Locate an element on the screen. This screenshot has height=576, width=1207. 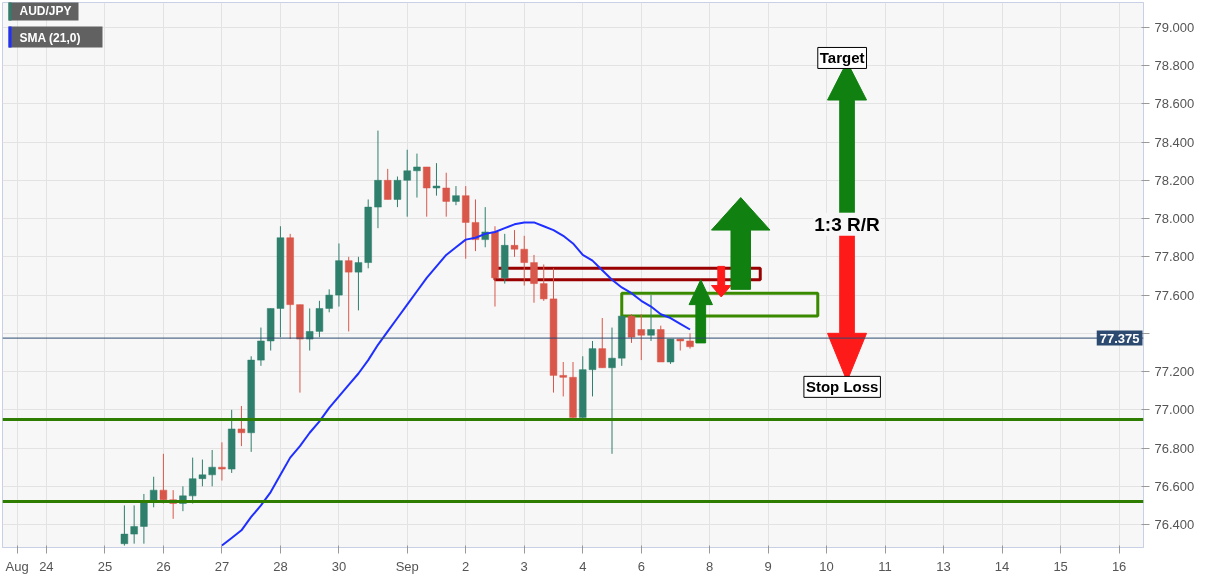
x-tick-label: 2 is located at coordinates (466, 566).